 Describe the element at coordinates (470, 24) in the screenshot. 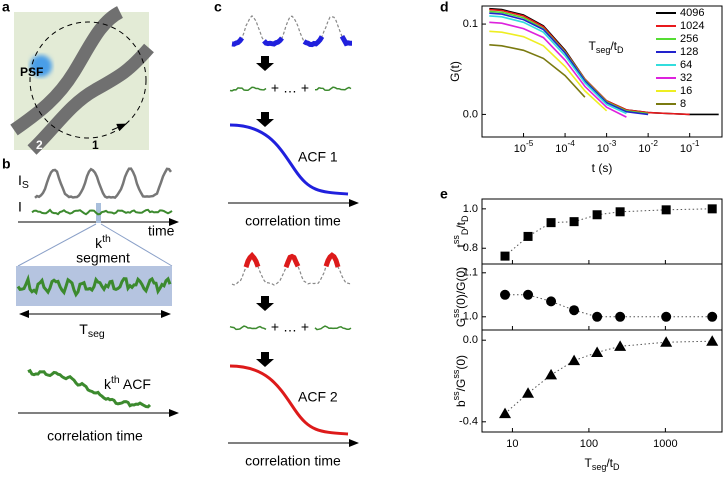

I see `y-tick-label: 0.1` at that location.